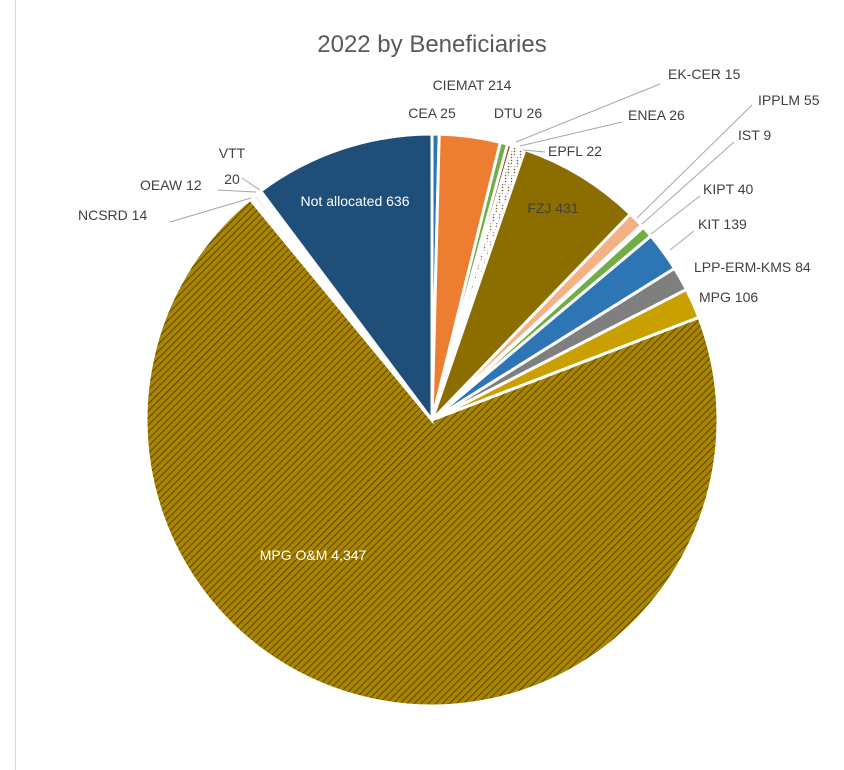  What do you see at coordinates (432, 113) in the screenshot?
I see `data-label-cea: CEA 25` at bounding box center [432, 113].